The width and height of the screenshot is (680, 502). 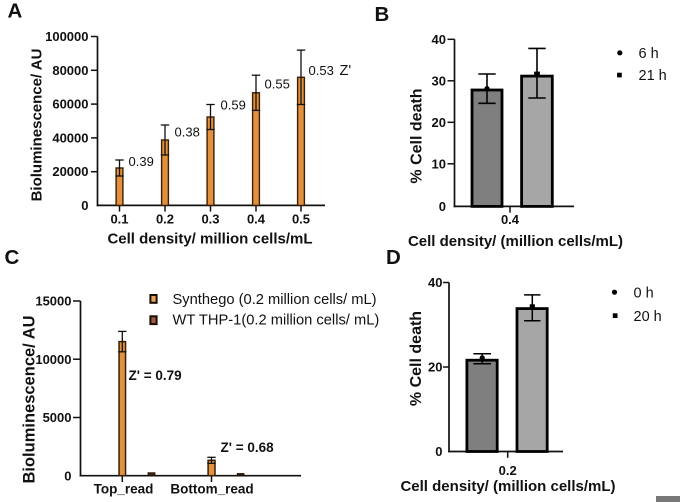 What do you see at coordinates (53, 301) in the screenshot?
I see `svg-text: 15000` at bounding box center [53, 301].